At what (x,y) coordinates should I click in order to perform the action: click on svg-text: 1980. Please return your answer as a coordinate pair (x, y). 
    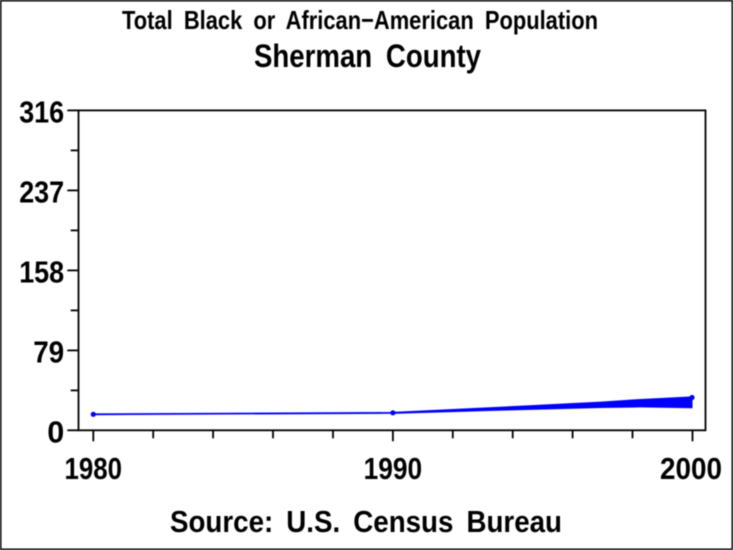
    Looking at the image, I should click on (94, 468).